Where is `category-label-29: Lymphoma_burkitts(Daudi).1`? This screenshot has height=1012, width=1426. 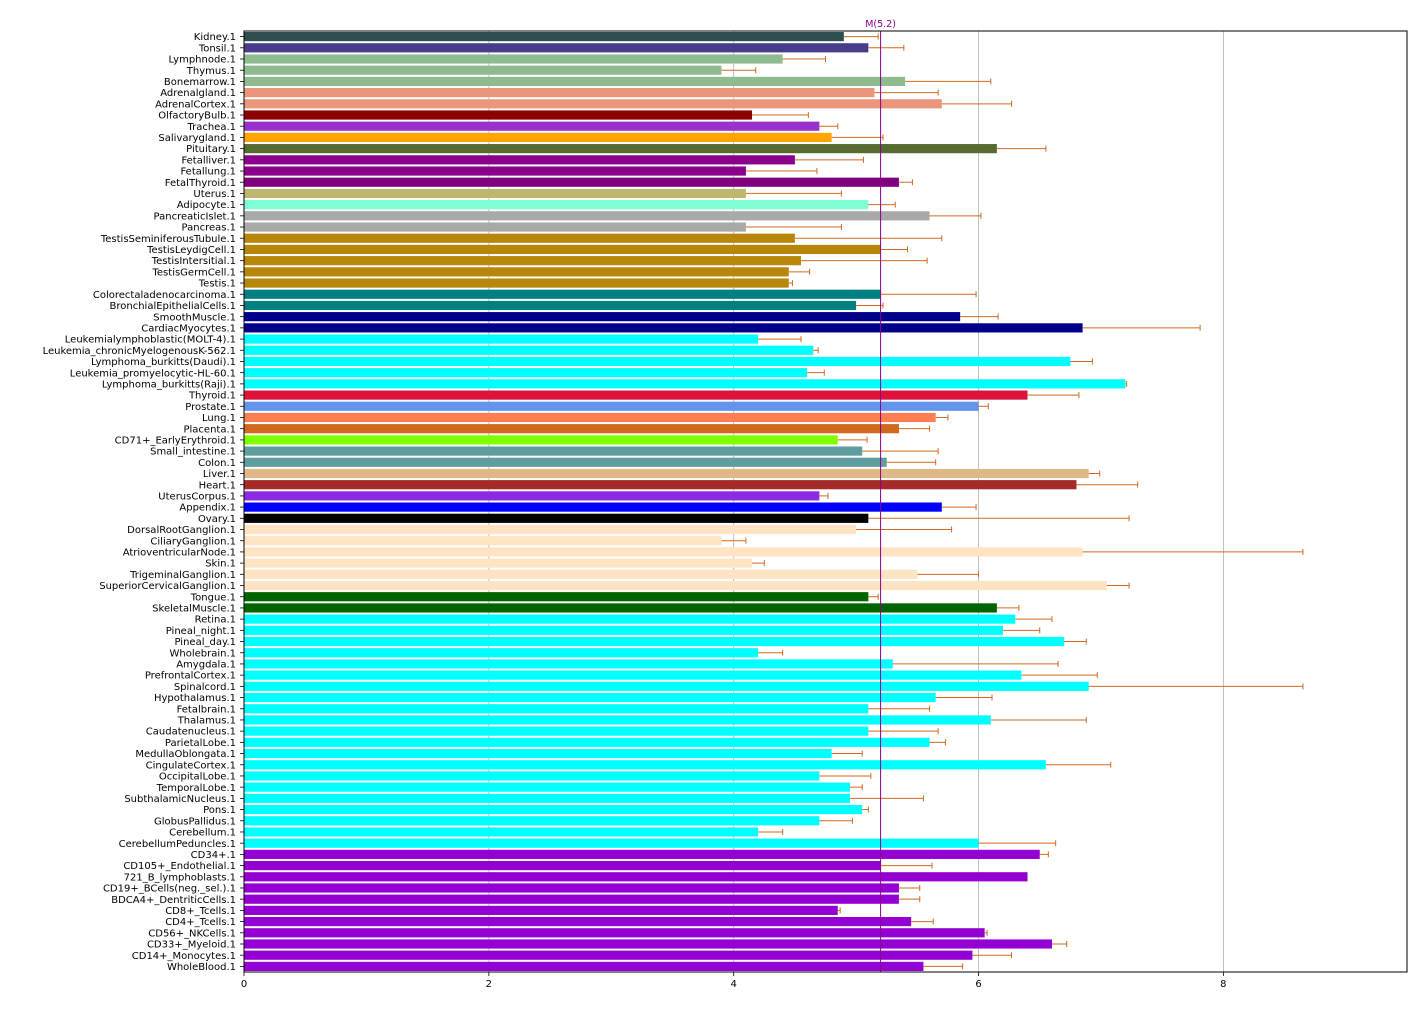
category-label-29: Lymphoma_burkitts(Daudi).1 is located at coordinates (163, 362).